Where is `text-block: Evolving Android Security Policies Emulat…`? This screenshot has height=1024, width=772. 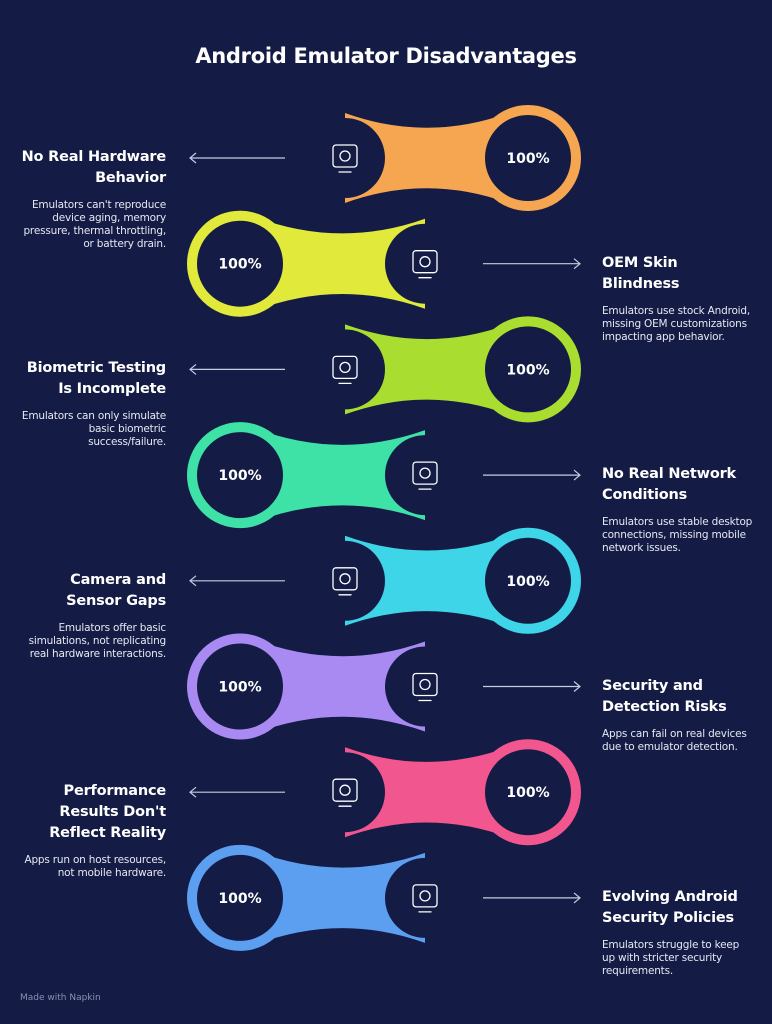
text-block: Evolving Android Security Policies Emulat… is located at coordinates (678, 932).